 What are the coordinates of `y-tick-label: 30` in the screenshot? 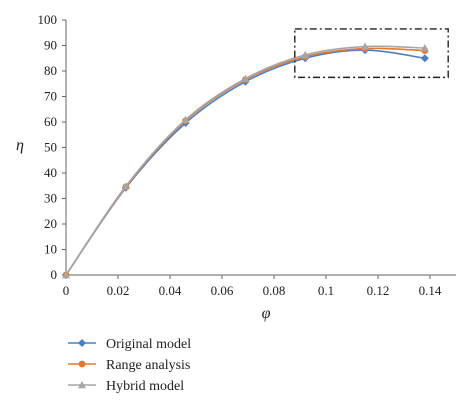 It's located at (50, 198).